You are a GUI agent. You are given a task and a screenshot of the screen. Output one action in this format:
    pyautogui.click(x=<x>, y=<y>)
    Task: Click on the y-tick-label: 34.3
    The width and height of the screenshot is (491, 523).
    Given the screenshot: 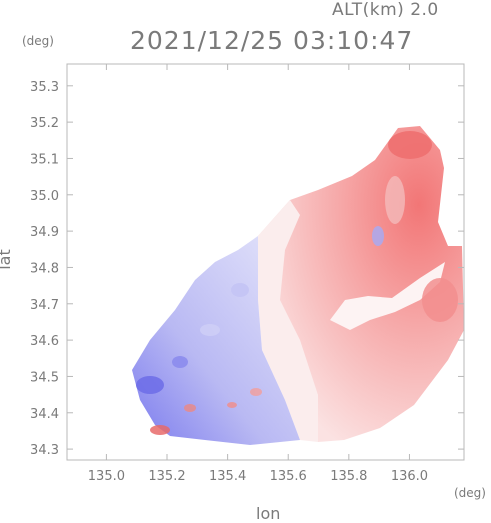 What is the action you would take?
    pyautogui.click(x=44, y=450)
    